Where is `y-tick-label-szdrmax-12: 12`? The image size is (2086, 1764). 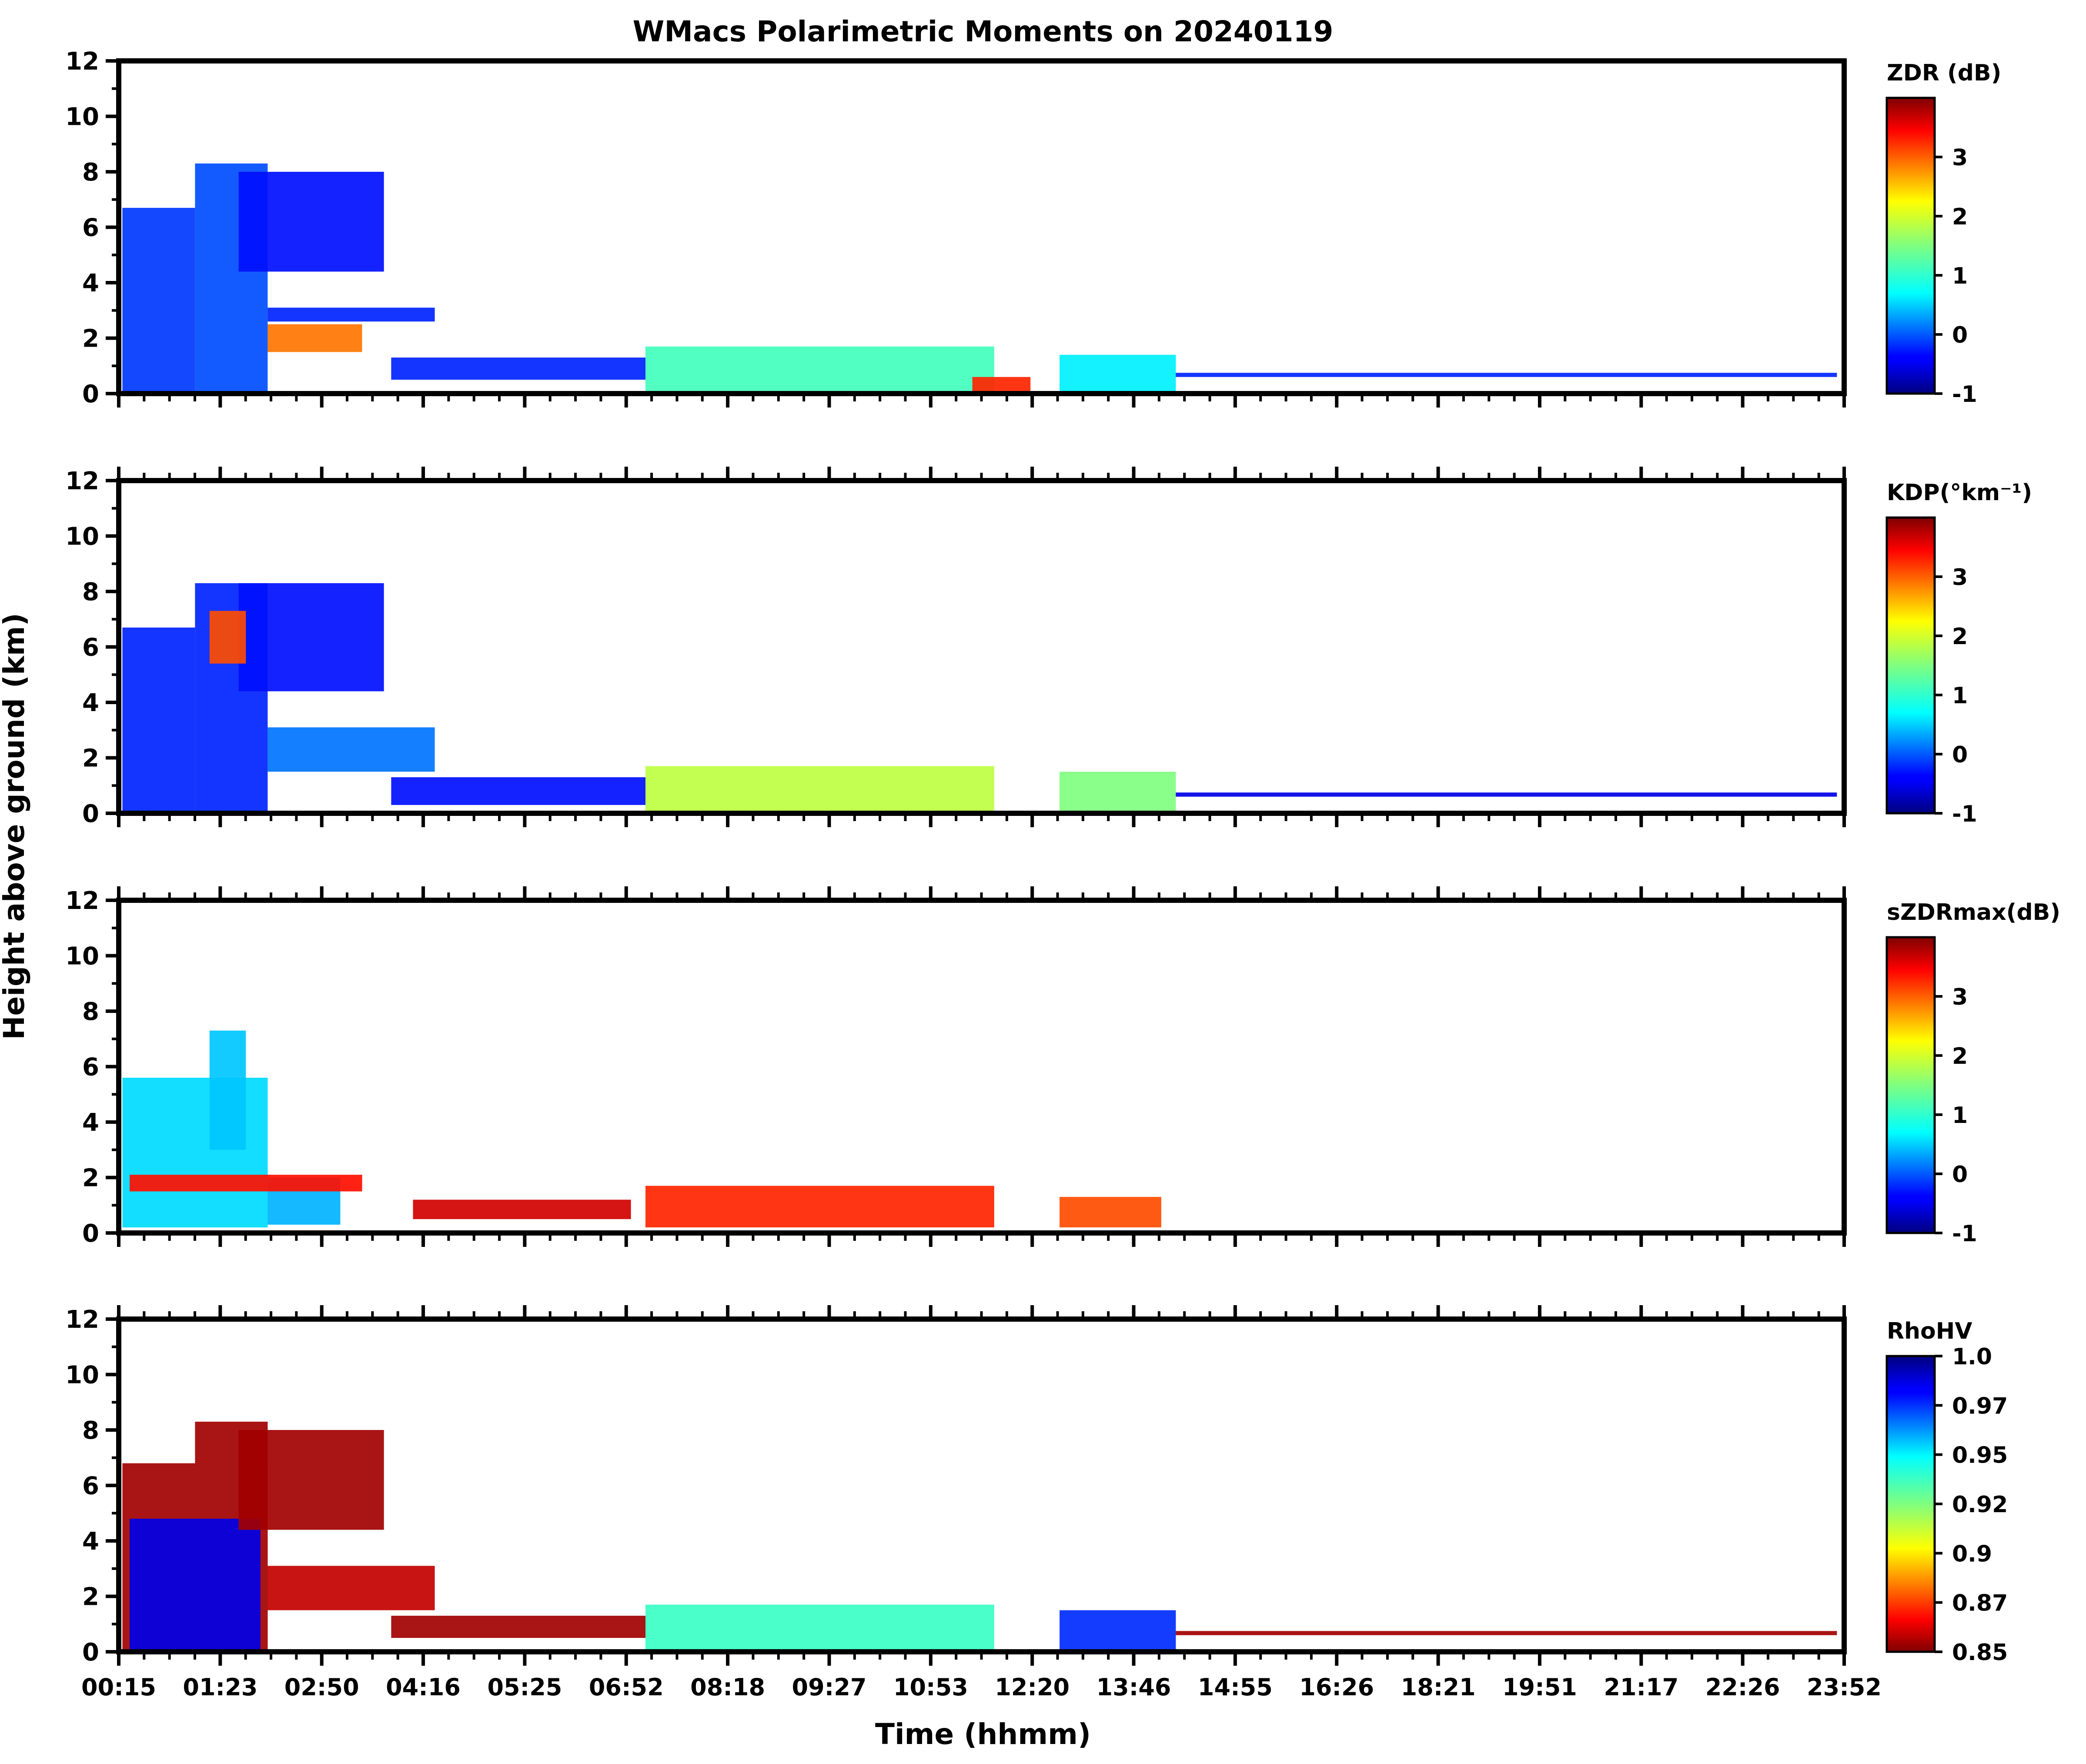
y-tick-label-szdrmax-12: 12 is located at coordinates (82, 901).